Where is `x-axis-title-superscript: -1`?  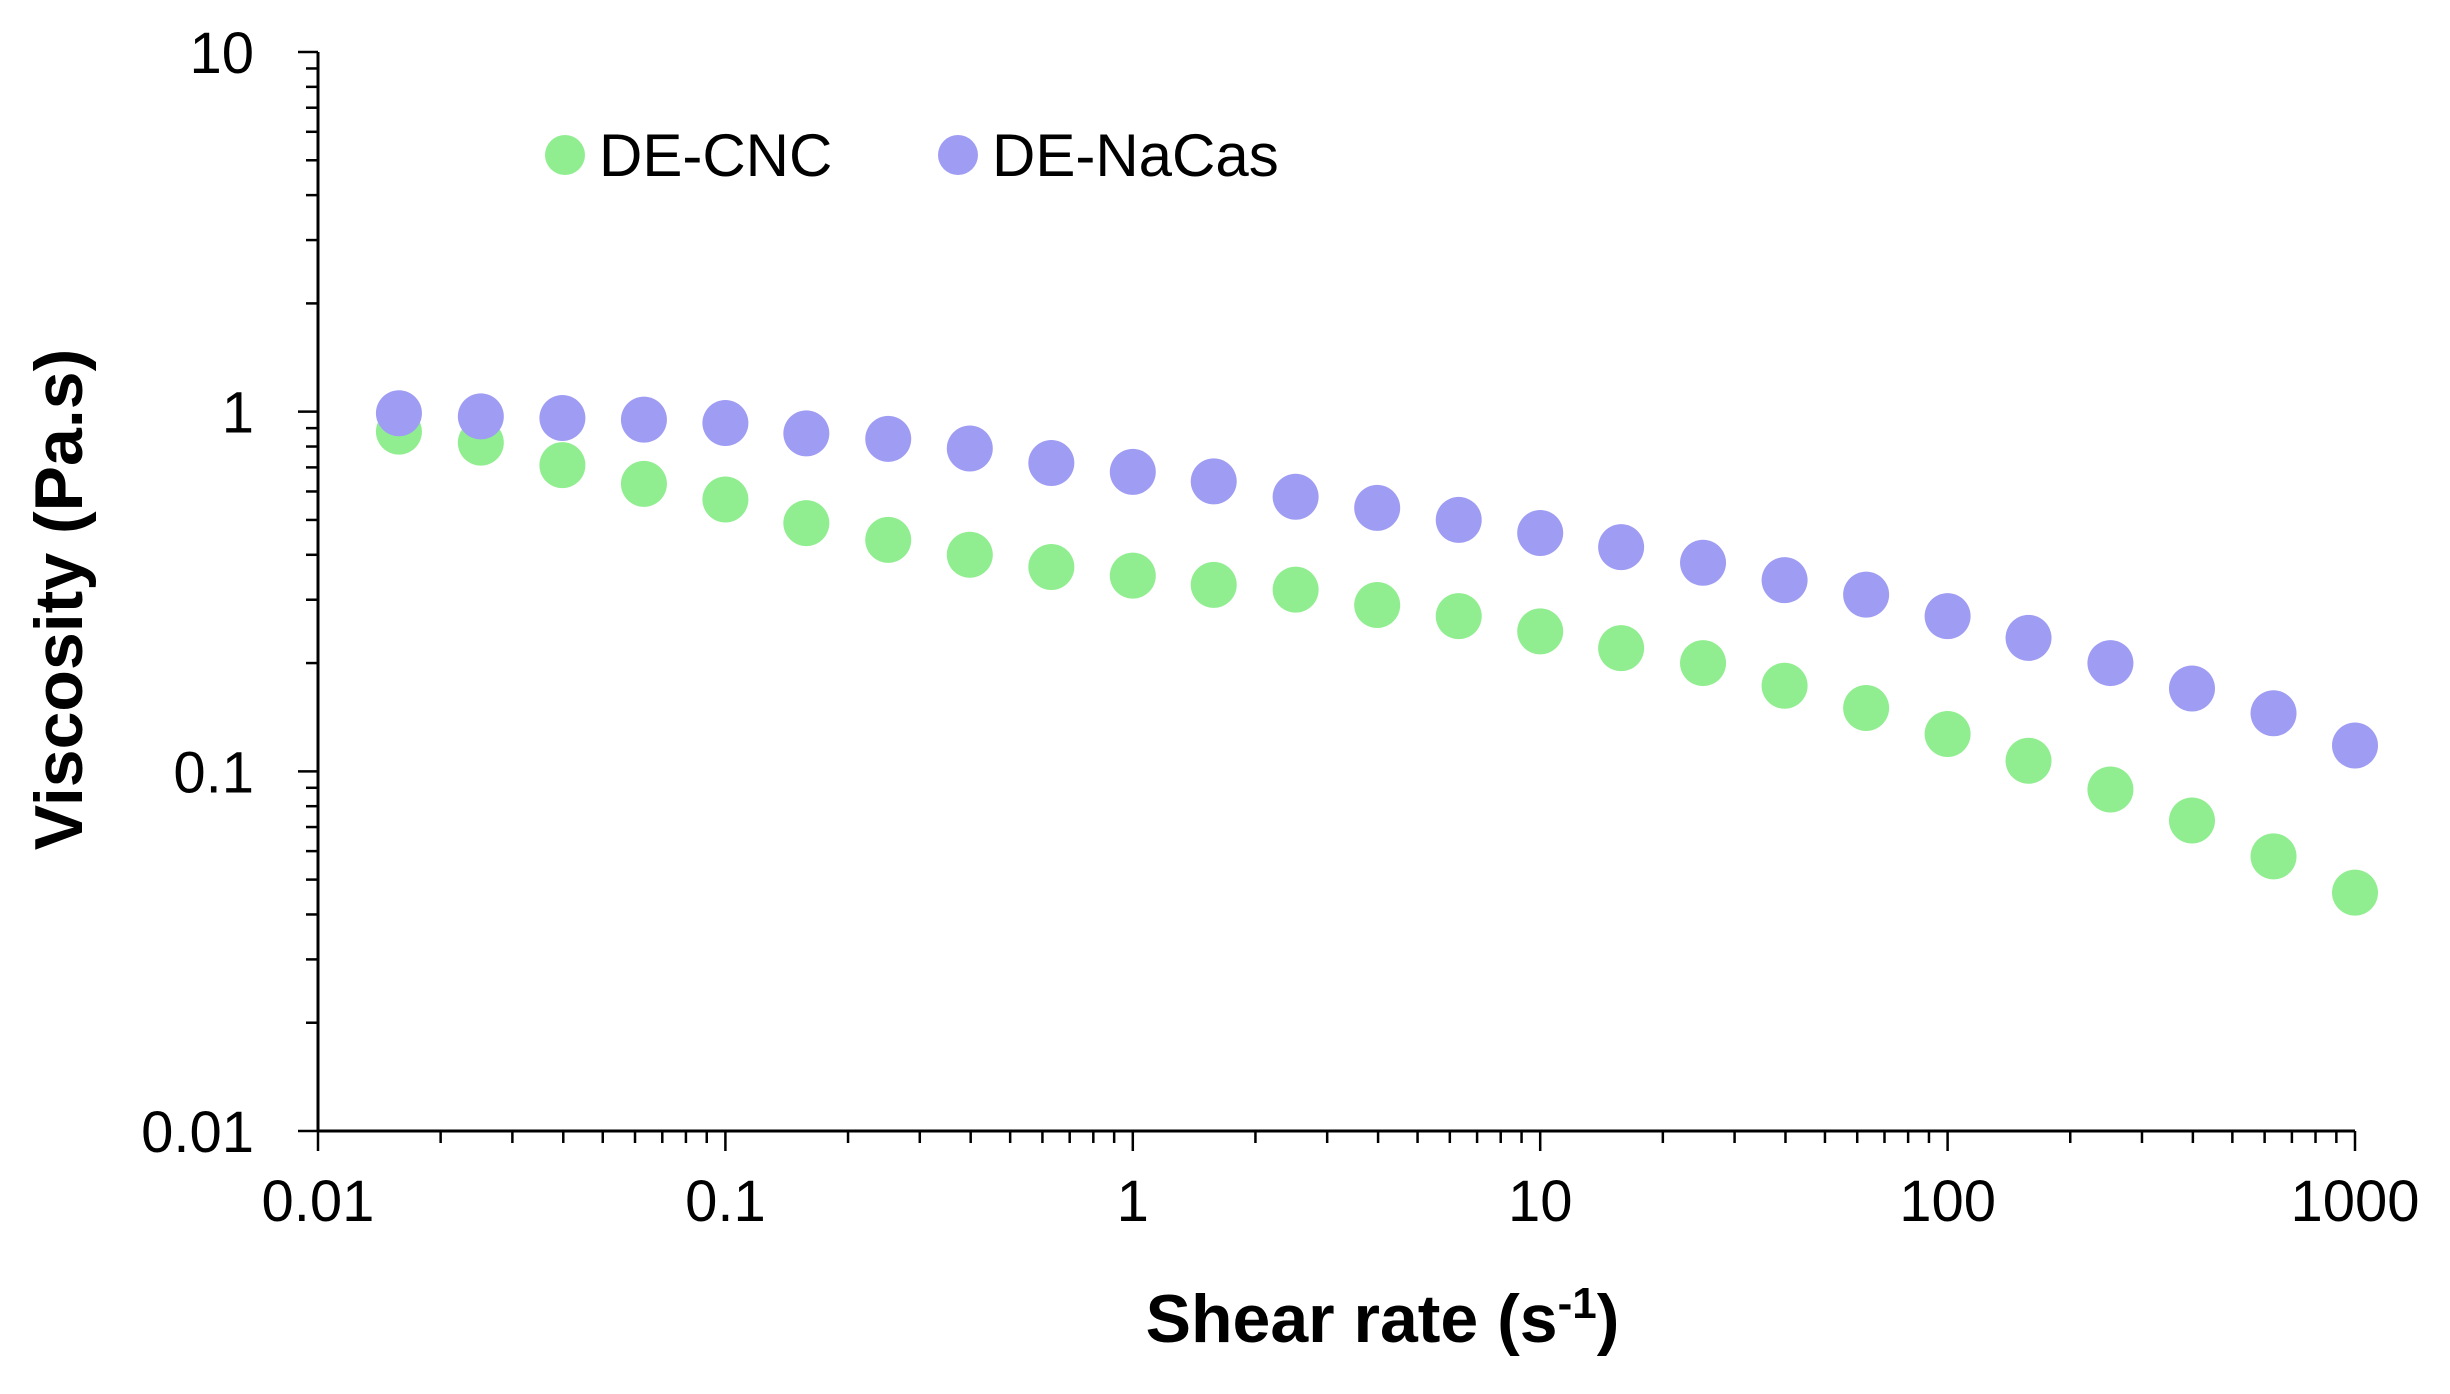 x-axis-title-superscript: -1 is located at coordinates (1577, 1303).